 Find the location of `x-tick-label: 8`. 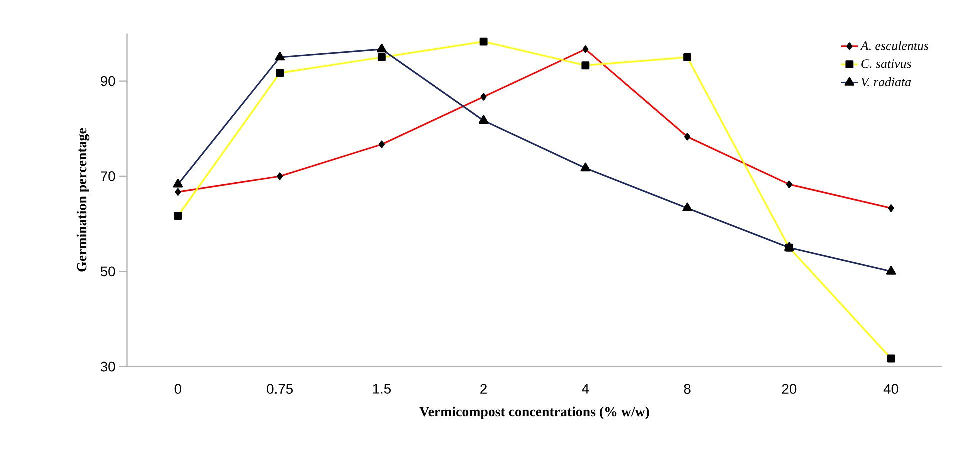

x-tick-label: 8 is located at coordinates (687, 389).